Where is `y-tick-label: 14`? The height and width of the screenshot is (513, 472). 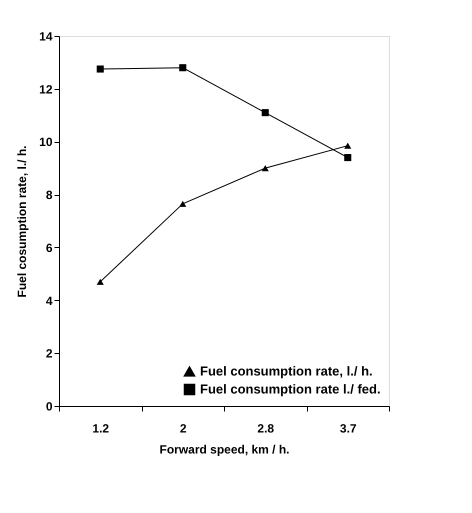 y-tick-label: 14 is located at coordinates (46, 37).